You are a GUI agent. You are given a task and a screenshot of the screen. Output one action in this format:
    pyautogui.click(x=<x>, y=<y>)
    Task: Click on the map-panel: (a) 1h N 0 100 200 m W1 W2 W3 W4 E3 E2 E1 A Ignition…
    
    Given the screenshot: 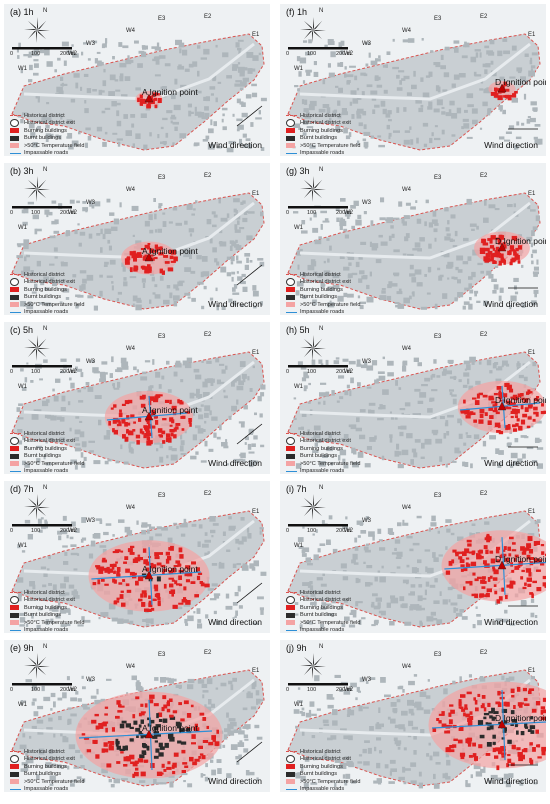 What is the action you would take?
    pyautogui.click(x=137, y=80)
    